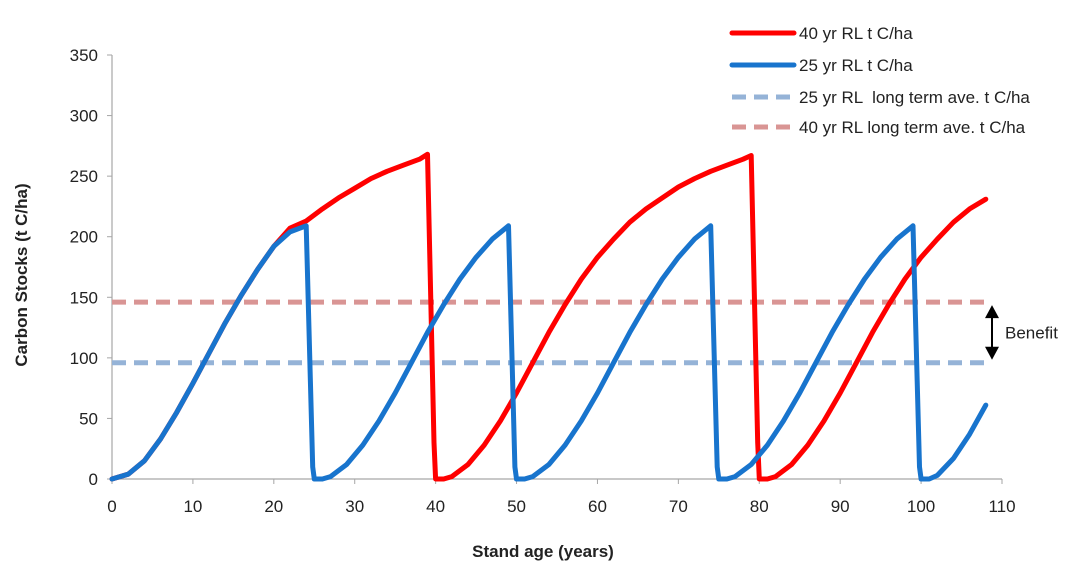  What do you see at coordinates (192, 506) in the screenshot?
I see `x-tick-label: 10` at bounding box center [192, 506].